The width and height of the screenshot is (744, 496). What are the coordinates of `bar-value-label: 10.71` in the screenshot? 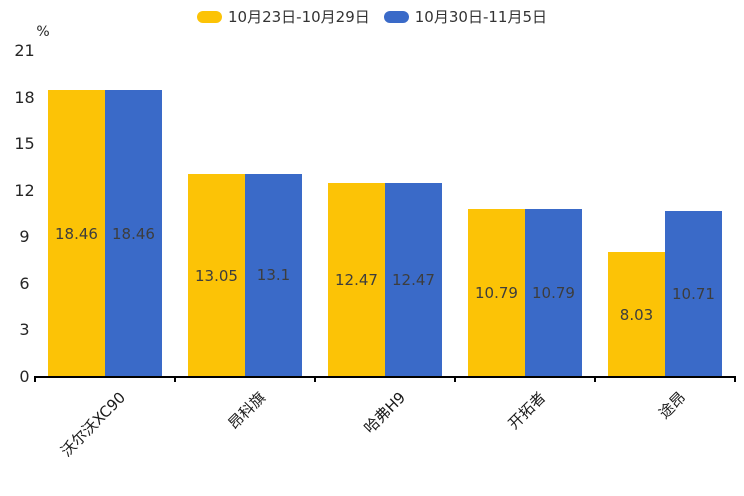 It's located at (693, 293).